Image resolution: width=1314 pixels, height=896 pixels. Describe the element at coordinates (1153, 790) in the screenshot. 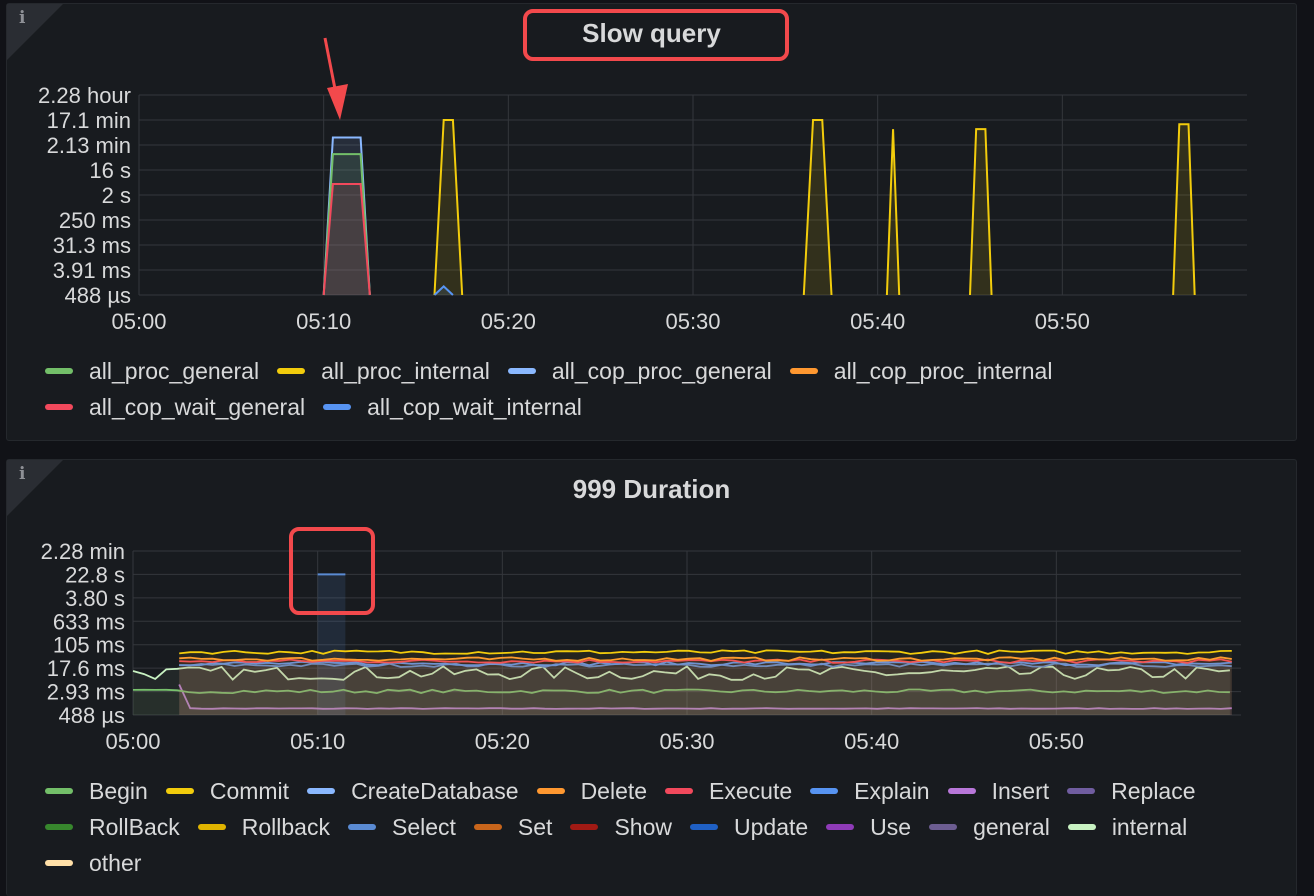

I see `legend-label: Replace` at that location.